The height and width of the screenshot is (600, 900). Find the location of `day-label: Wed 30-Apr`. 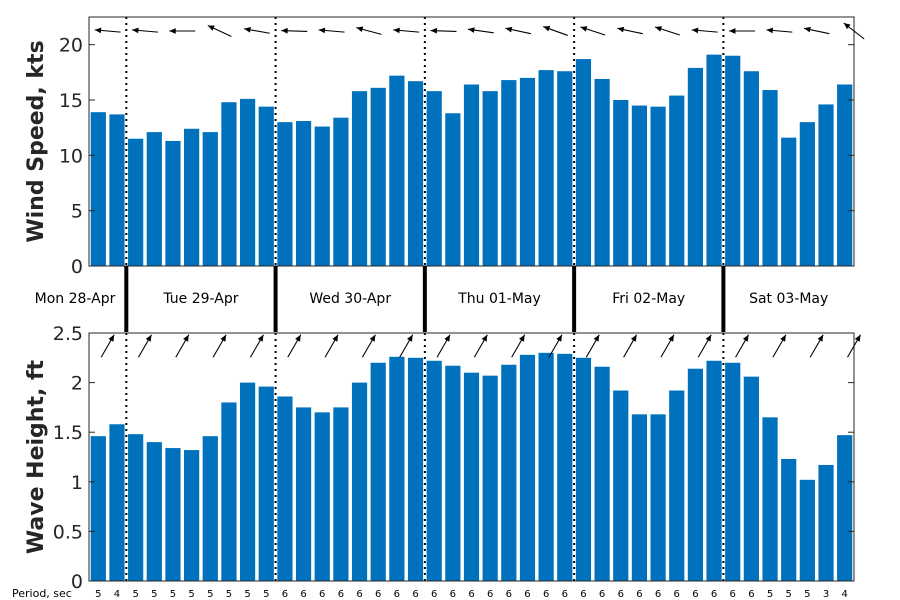

day-label: Wed 30-Apr is located at coordinates (350, 299).